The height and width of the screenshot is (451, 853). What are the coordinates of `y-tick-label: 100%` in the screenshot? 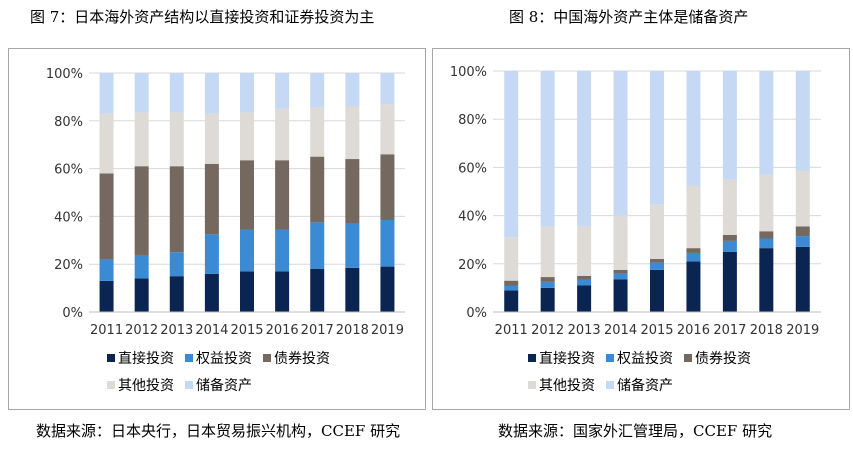 It's located at (468, 72).